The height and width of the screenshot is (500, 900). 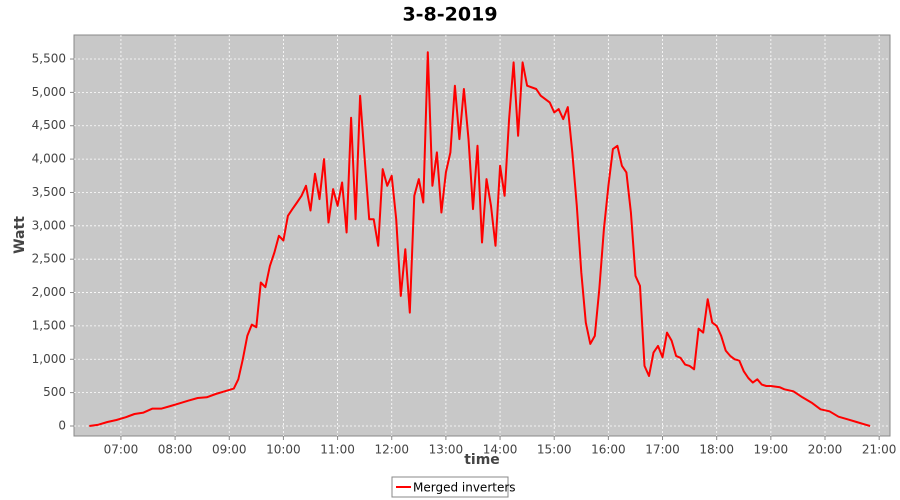 What do you see at coordinates (49, 125) in the screenshot?
I see `y-tick-label: 4,500` at bounding box center [49, 125].